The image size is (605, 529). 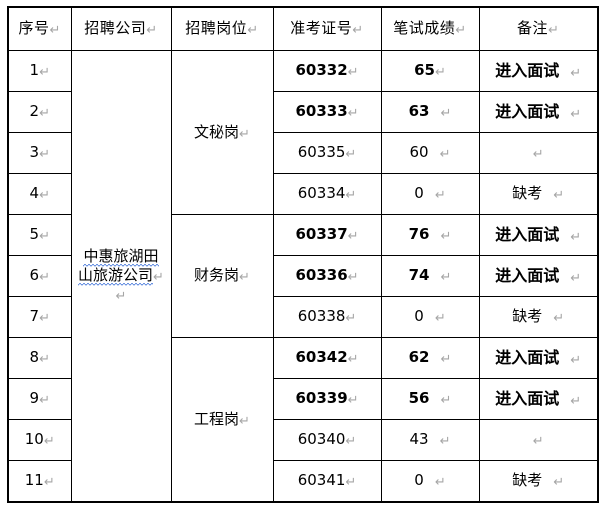 I want to click on cell-ticket-number: 60338↵, so click(x=327, y=317).